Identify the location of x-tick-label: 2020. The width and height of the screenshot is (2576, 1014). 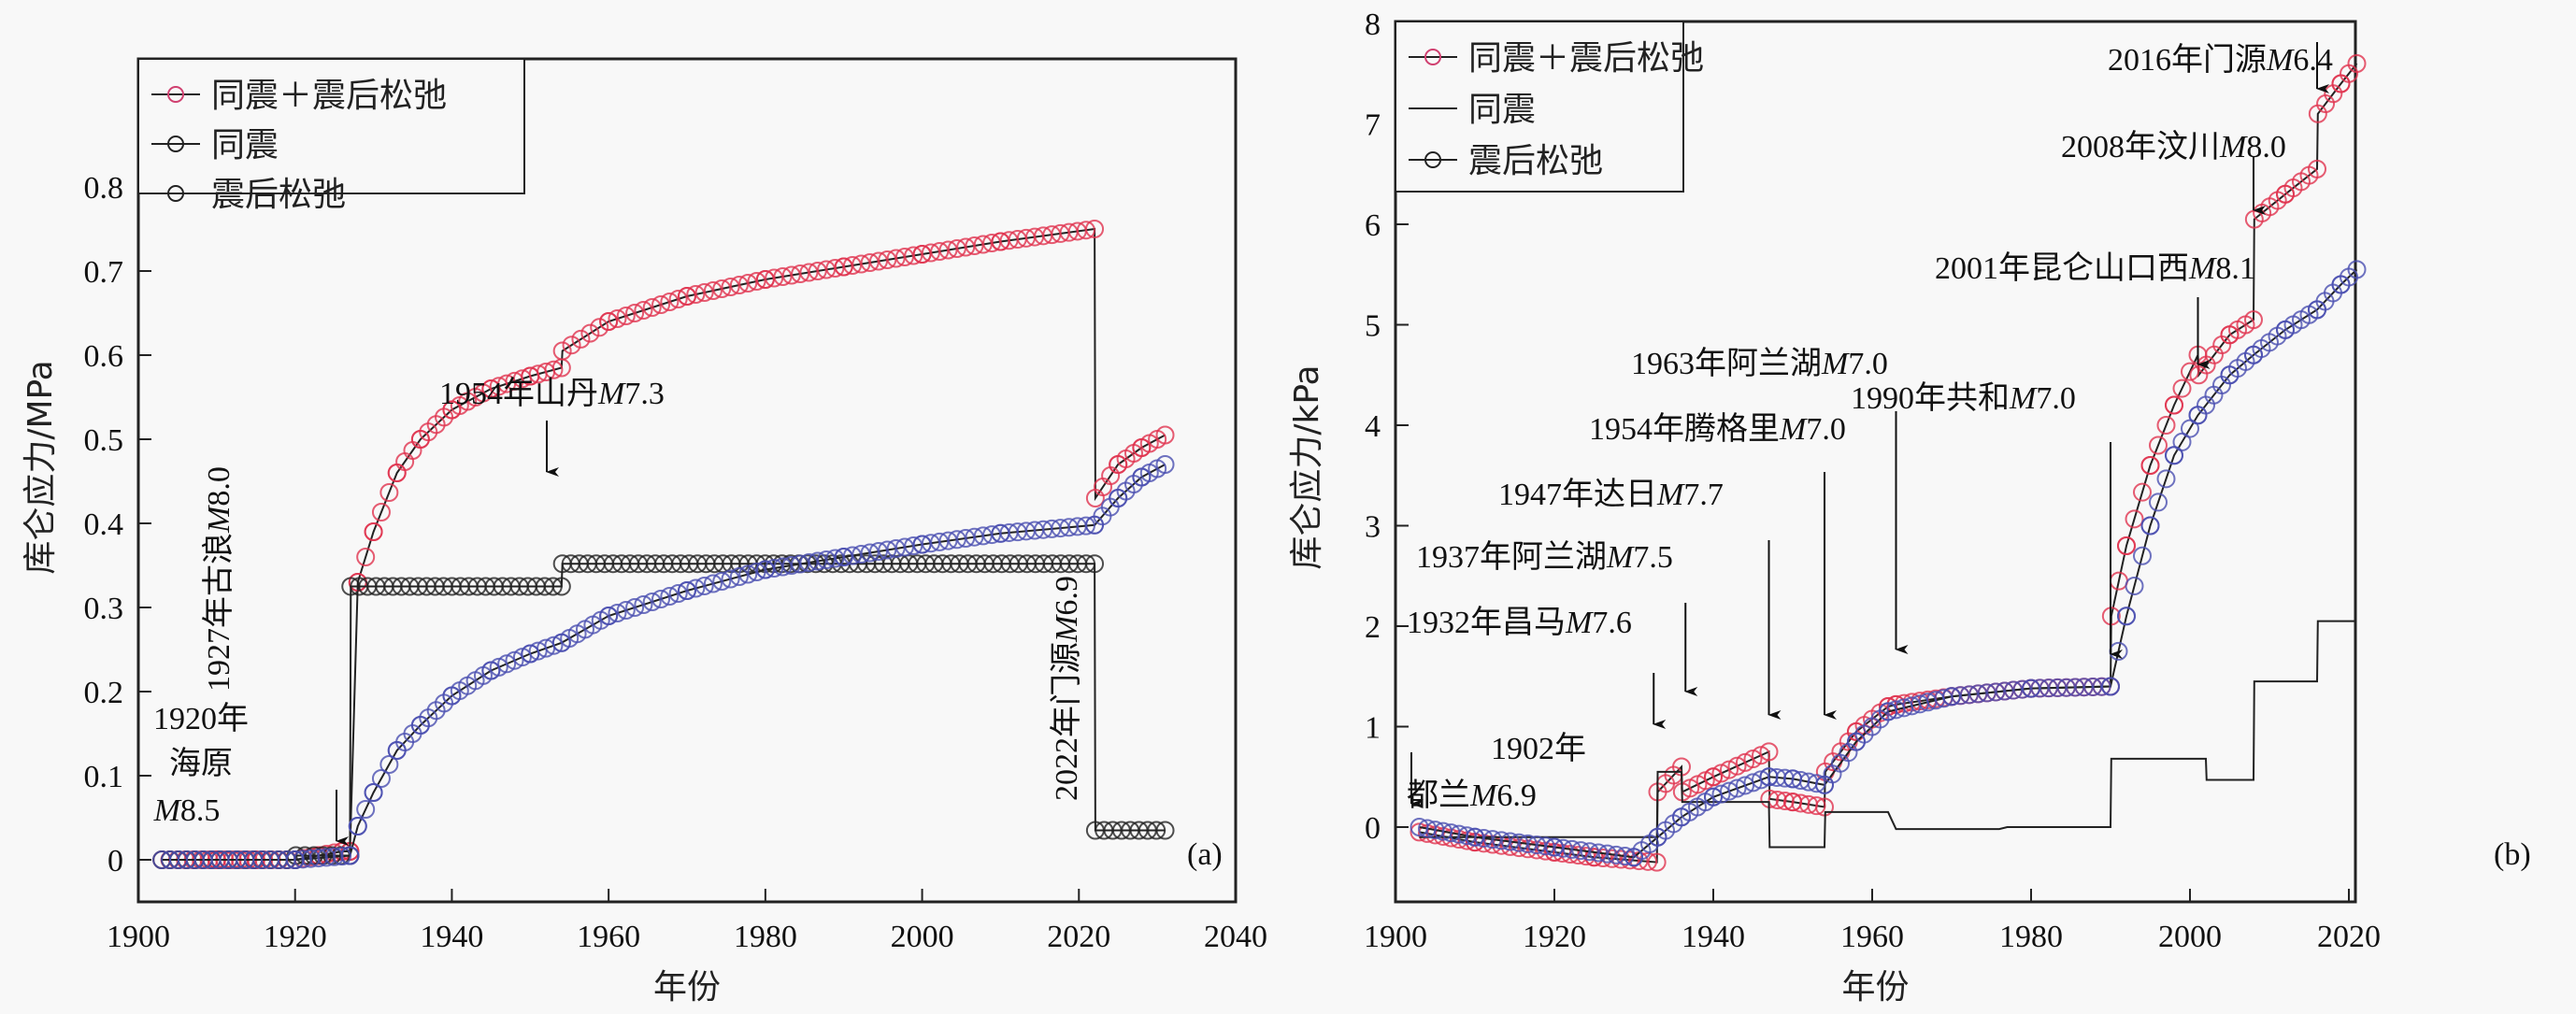
(1078, 937).